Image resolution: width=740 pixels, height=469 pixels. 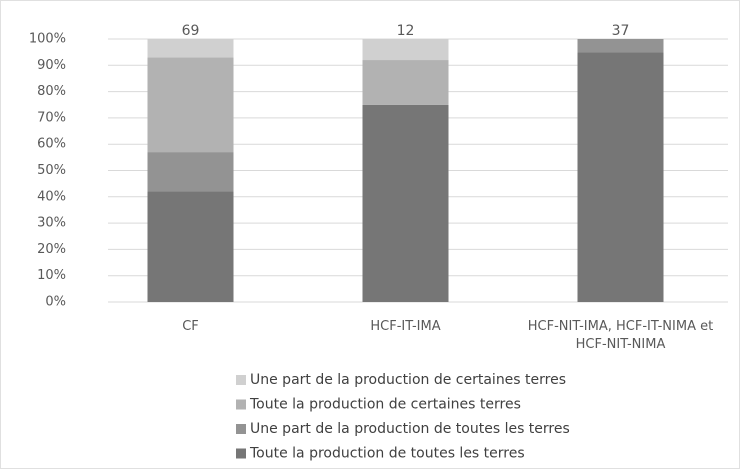 What do you see at coordinates (51, 196) in the screenshot?
I see `y-tick-label: 40%` at bounding box center [51, 196].